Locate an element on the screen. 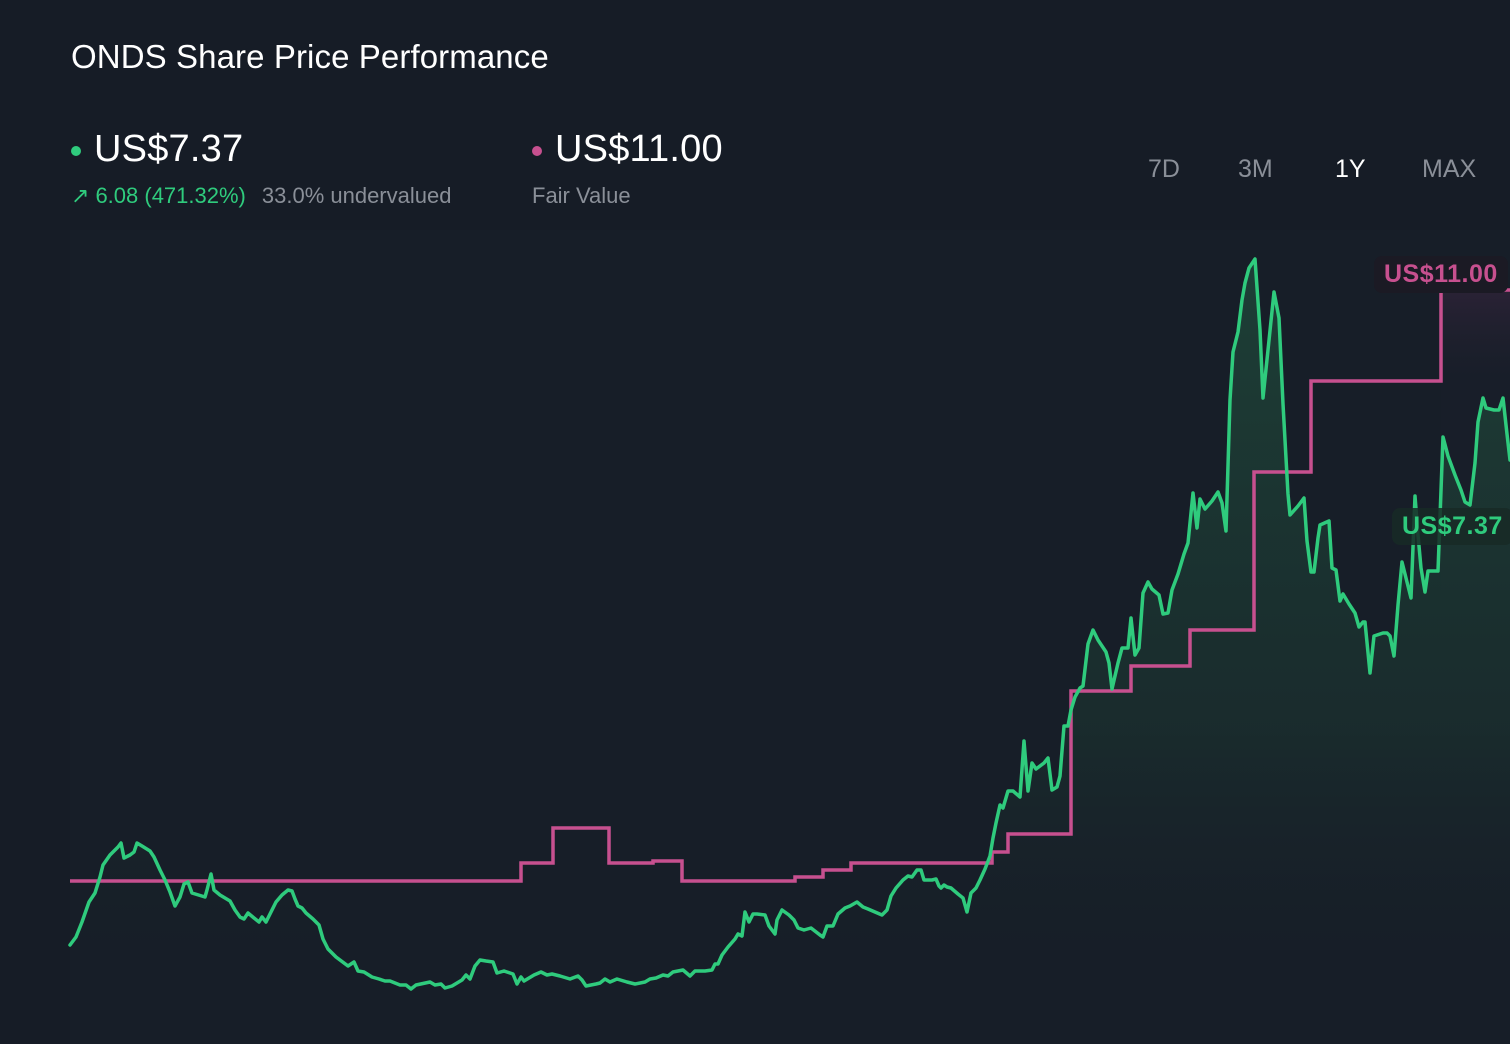 Image resolution: width=1510 pixels, height=1044 pixels. price-change: 6.08 (471.32%) is located at coordinates (170, 195).